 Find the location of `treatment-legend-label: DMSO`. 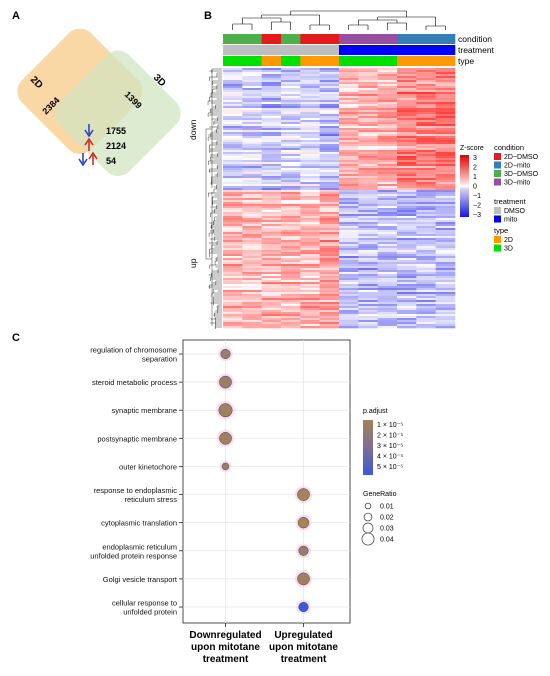

treatment-legend-label: DMSO is located at coordinates (515, 211).